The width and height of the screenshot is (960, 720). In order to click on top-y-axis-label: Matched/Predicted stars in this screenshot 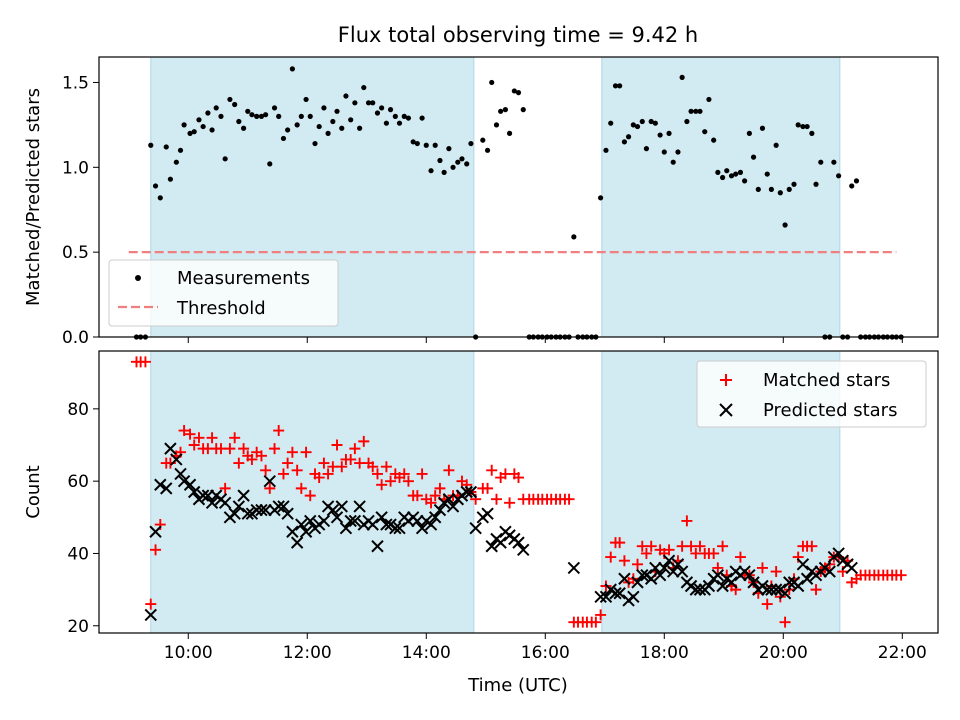, I will do `click(33, 197)`.